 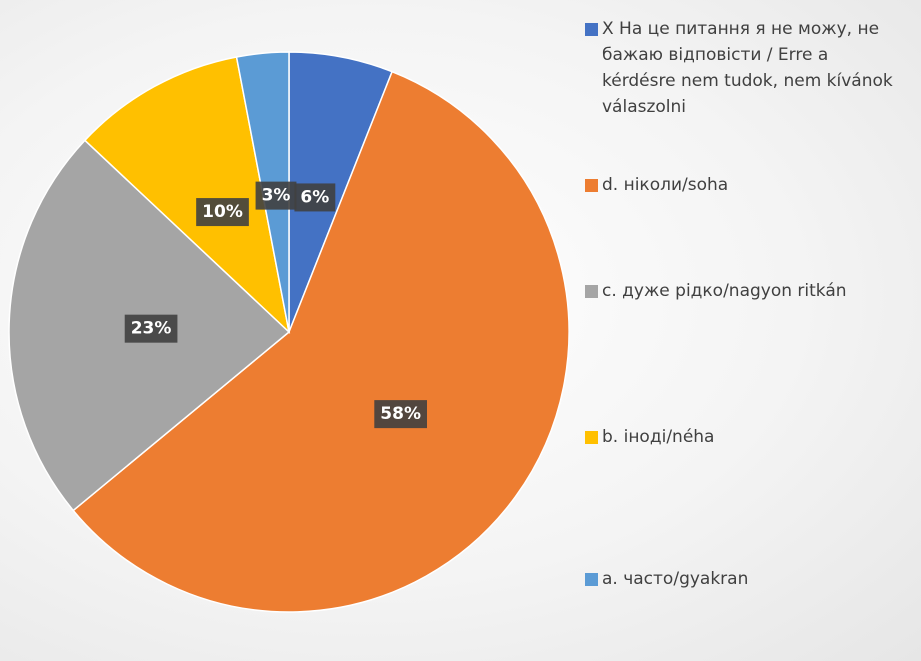 I want to click on data-label-text: 10%, so click(x=222, y=212).